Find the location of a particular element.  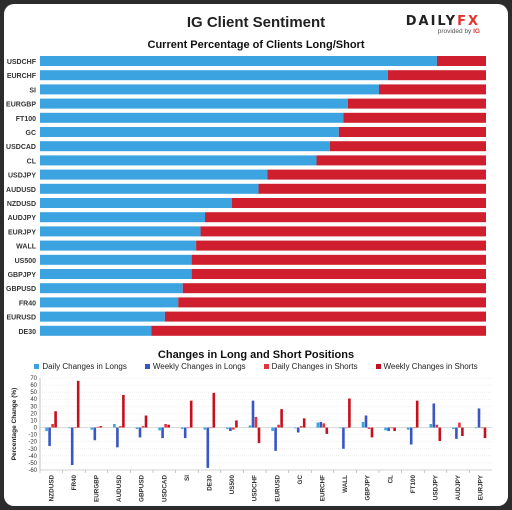

category-label: GC is located at coordinates (31, 133).